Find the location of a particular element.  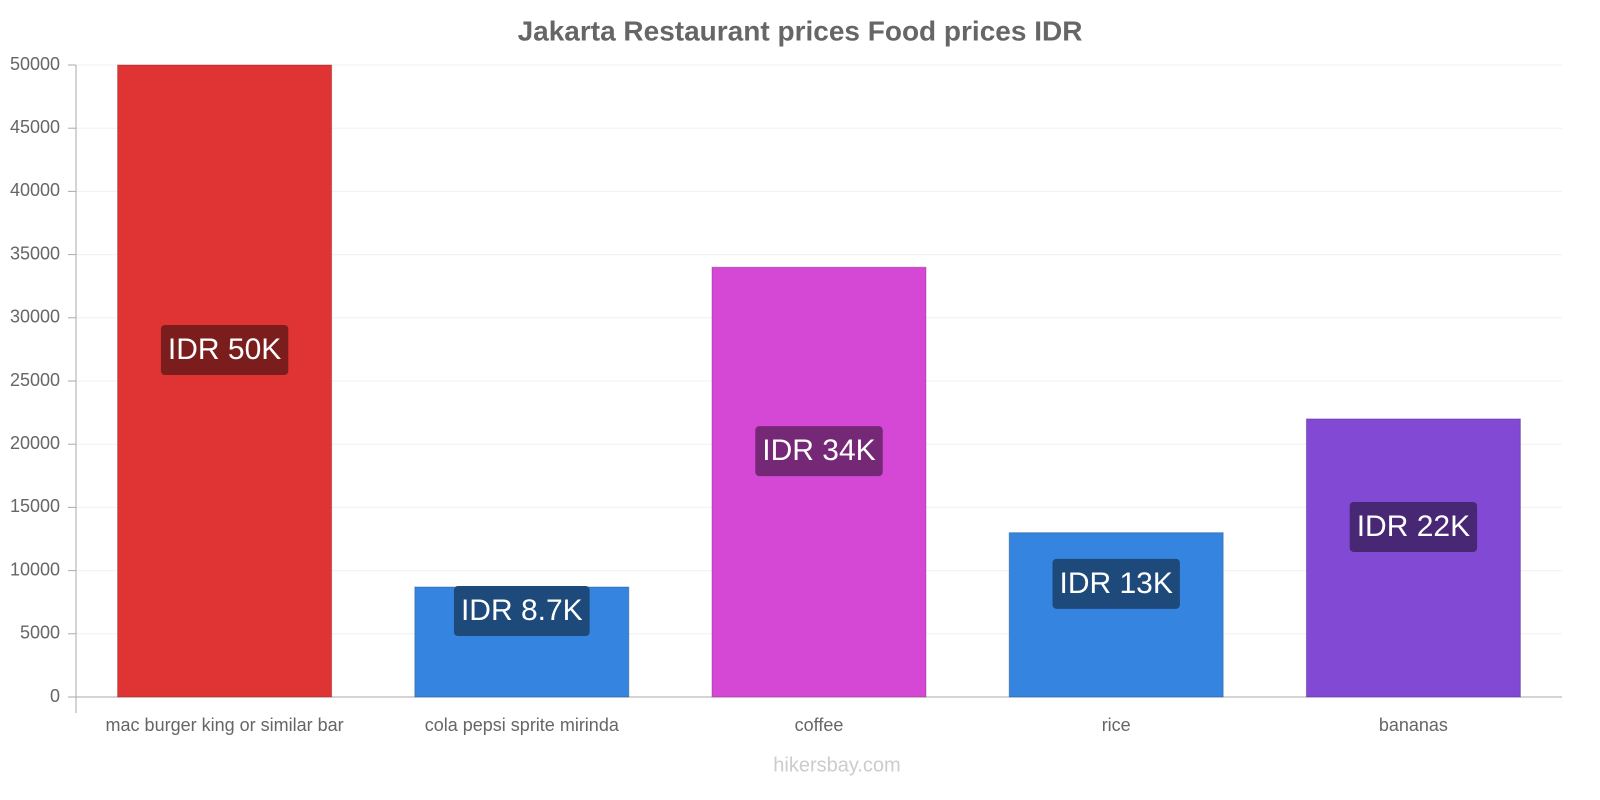

value-label: IDR 8.7K is located at coordinates (522, 610).